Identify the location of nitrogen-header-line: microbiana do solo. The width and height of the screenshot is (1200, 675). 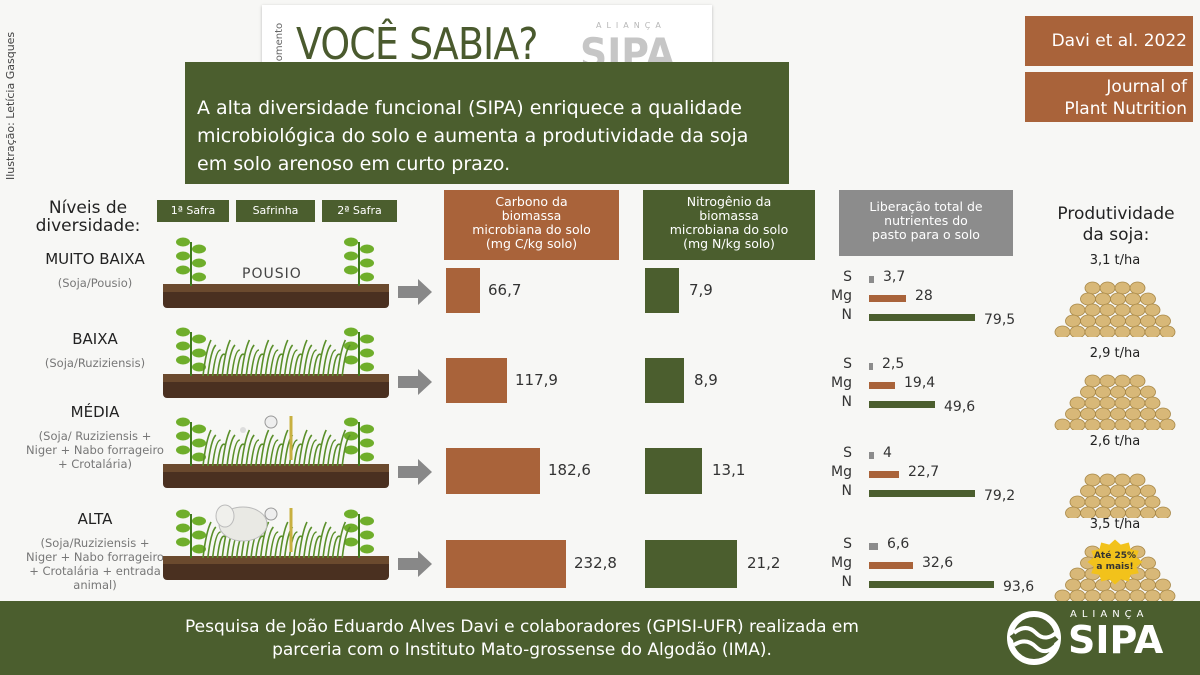
(729, 229).